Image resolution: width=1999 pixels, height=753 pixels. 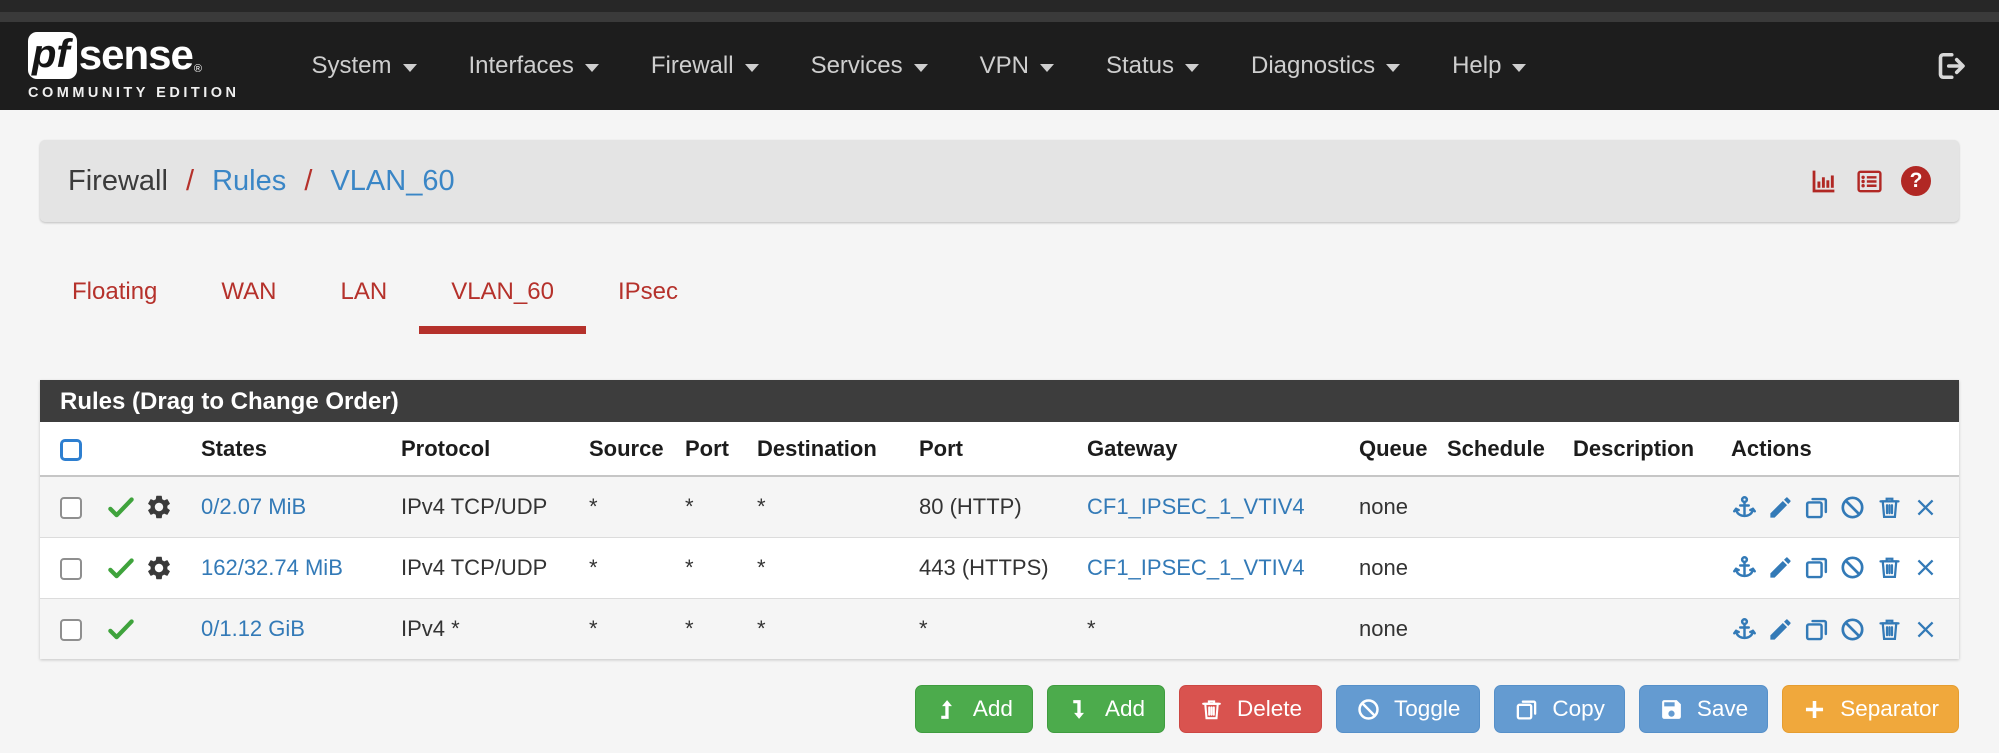 I want to click on plus-icon, so click(x=1815, y=709).